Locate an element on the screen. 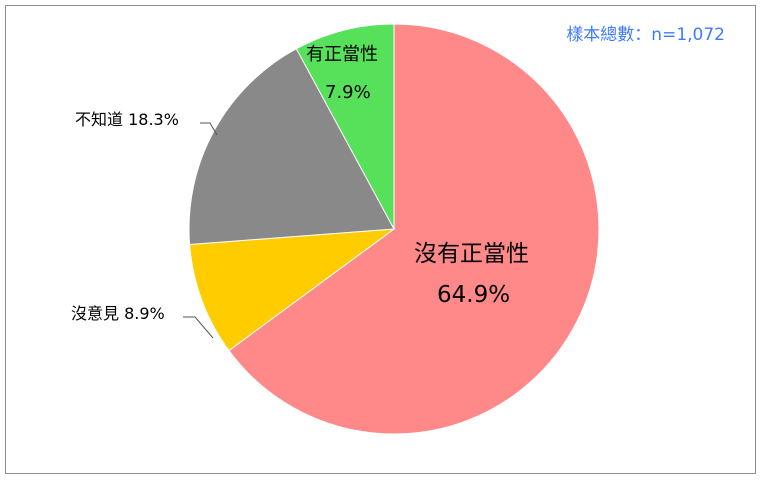 The image size is (763, 481). slice-value-legitimacy: 7.9% is located at coordinates (348, 92).